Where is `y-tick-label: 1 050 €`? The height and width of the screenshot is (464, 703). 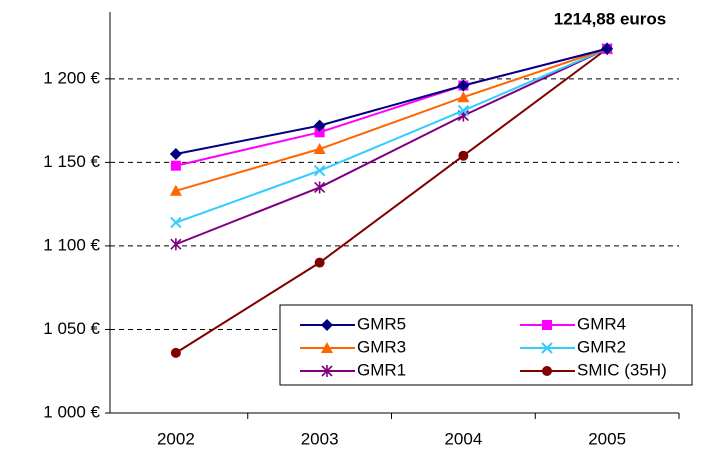 y-tick-label: 1 050 € is located at coordinates (71, 328).